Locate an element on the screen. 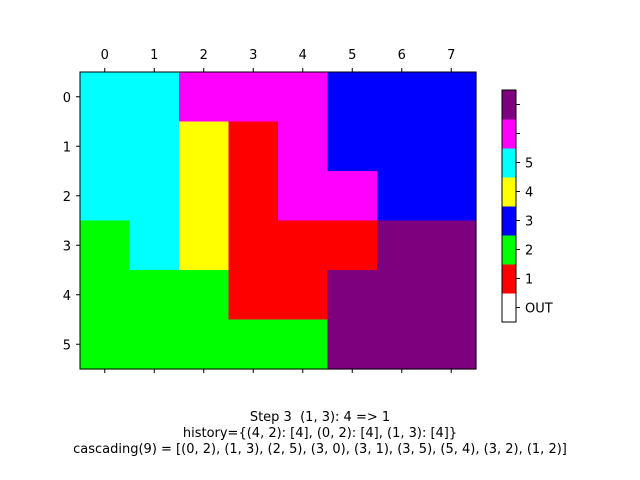 The image size is (640, 480). y-tick-label: 5 is located at coordinates (67, 345).